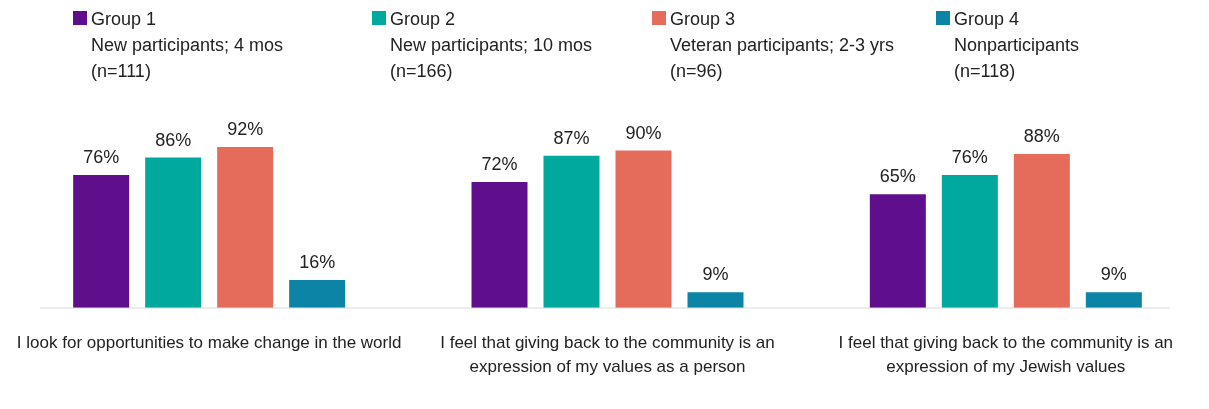 The height and width of the screenshot is (409, 1209). What do you see at coordinates (607, 354) in the screenshot?
I see `x-tick-label: I feel that giving back to the community is an expression of my values as a person` at bounding box center [607, 354].